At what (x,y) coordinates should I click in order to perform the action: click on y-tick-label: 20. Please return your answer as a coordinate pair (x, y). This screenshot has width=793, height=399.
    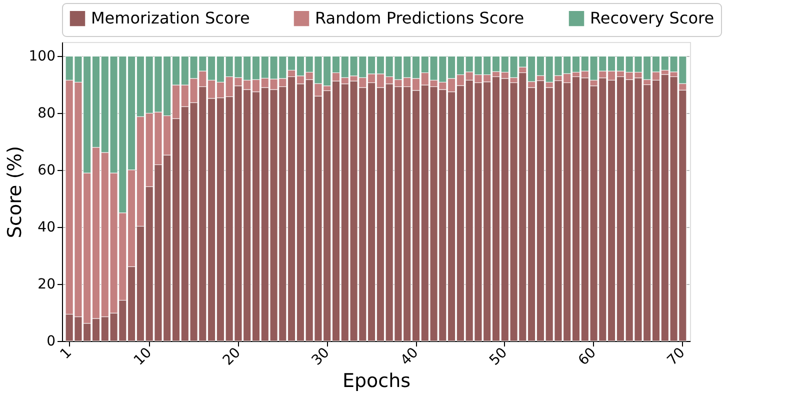
    Looking at the image, I should click on (47, 284).